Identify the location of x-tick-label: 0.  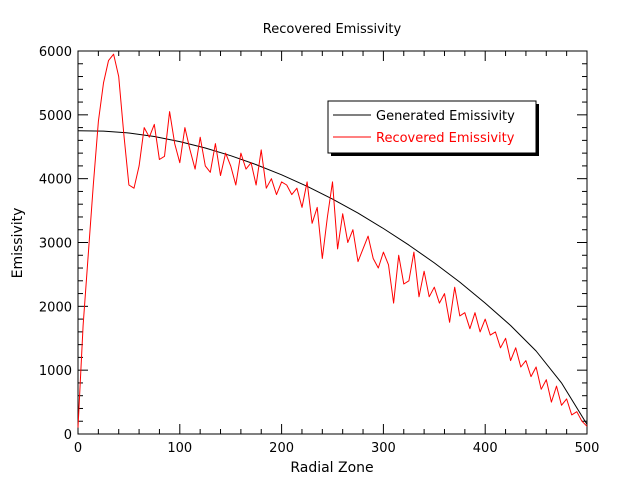
(78, 448).